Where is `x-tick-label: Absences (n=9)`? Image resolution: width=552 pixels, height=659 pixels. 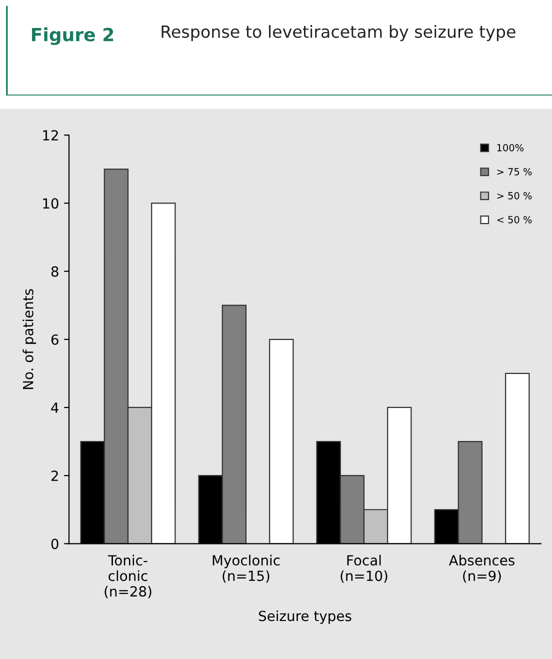
x-tick-label: Absences (n=9) is located at coordinates (481, 568).